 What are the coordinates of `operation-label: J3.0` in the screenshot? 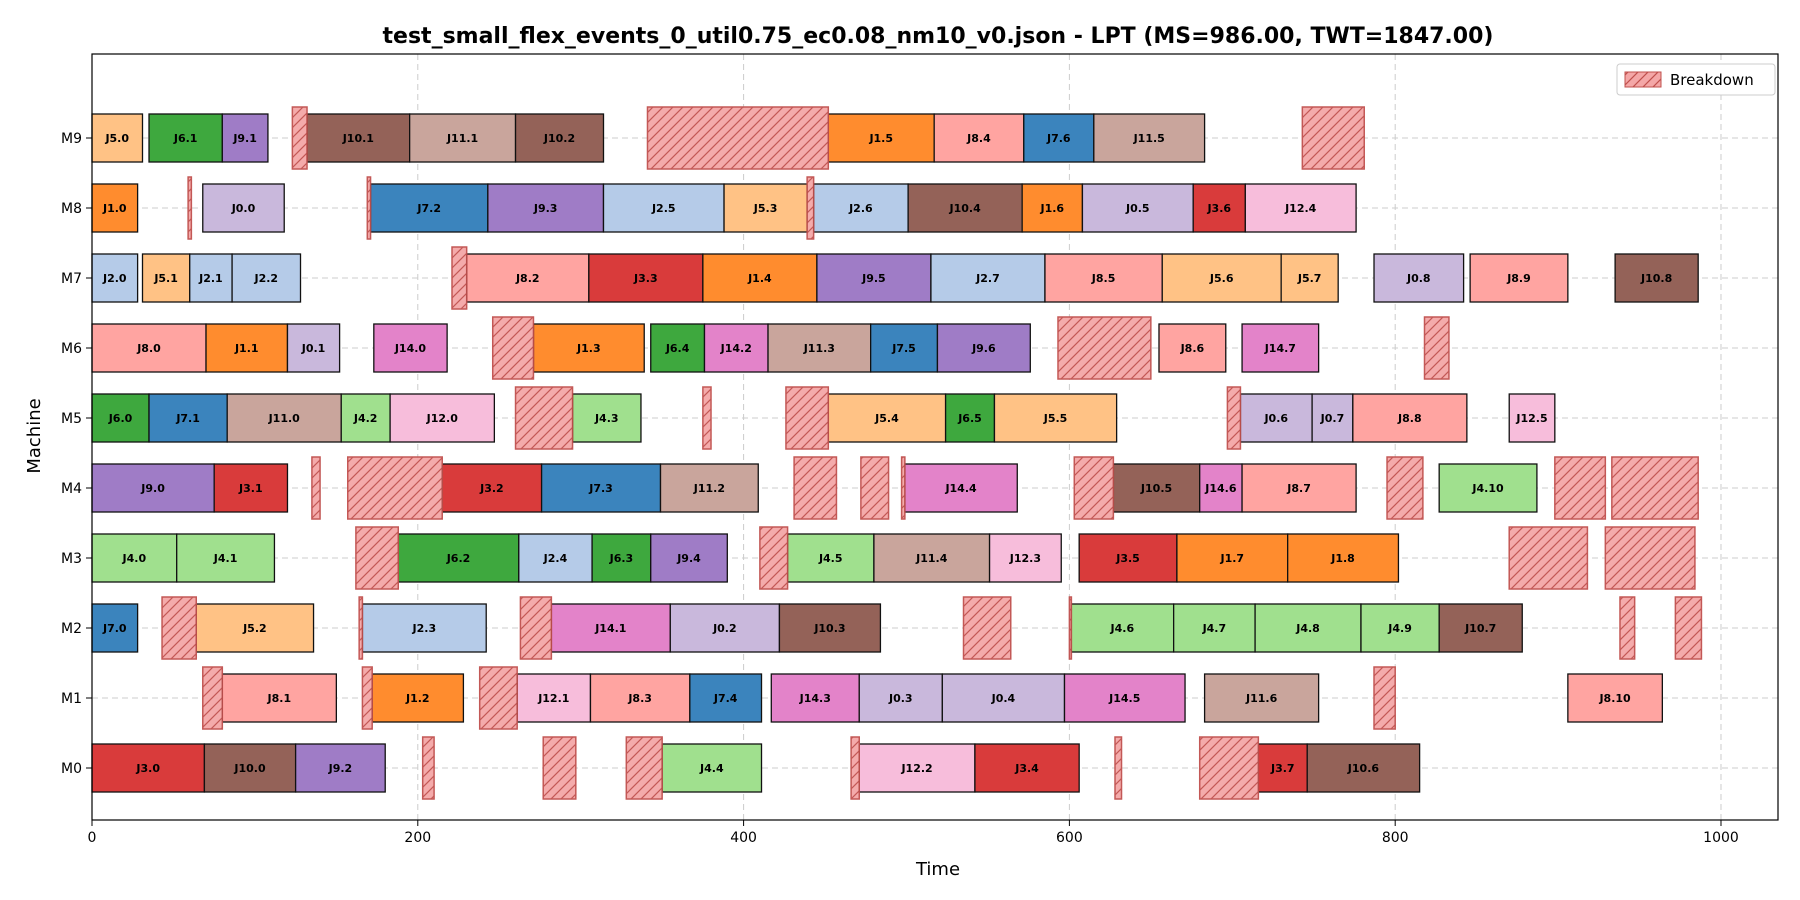 It's located at (147, 768).